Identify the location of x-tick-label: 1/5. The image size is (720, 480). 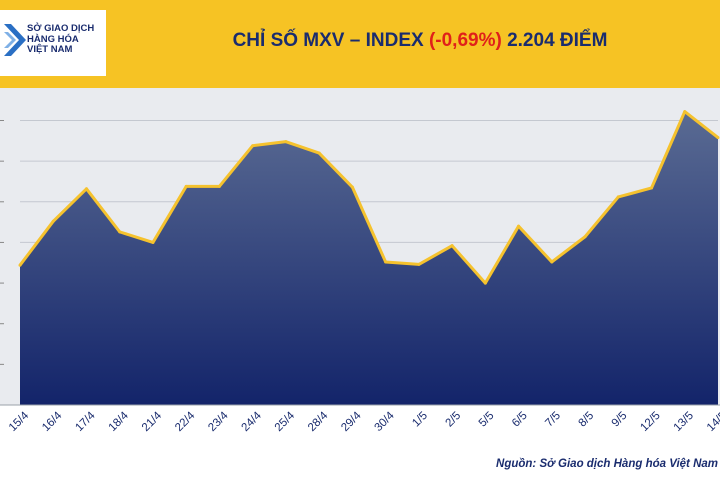
(420, 420).